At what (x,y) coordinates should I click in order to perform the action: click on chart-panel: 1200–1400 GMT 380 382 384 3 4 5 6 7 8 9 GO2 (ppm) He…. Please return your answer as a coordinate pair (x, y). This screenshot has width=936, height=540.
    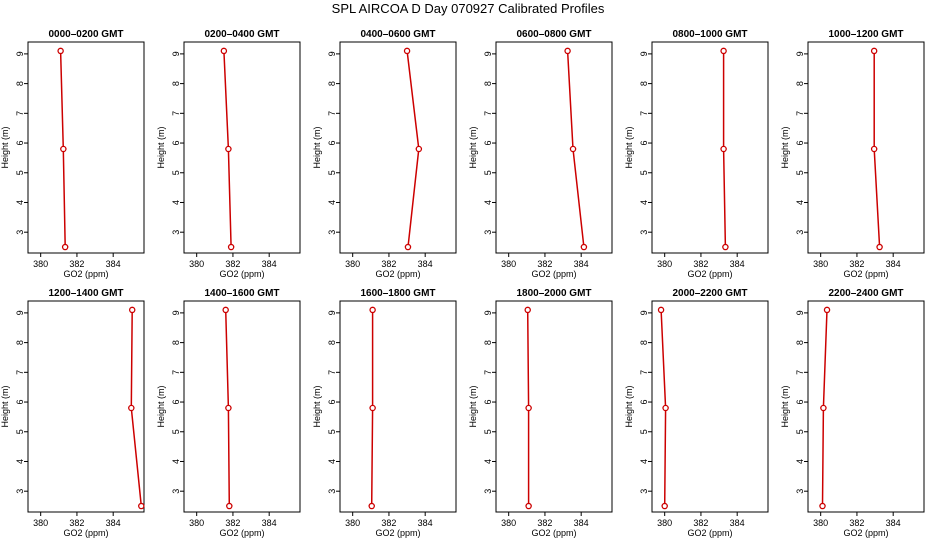
    Looking at the image, I should click on (72, 413).